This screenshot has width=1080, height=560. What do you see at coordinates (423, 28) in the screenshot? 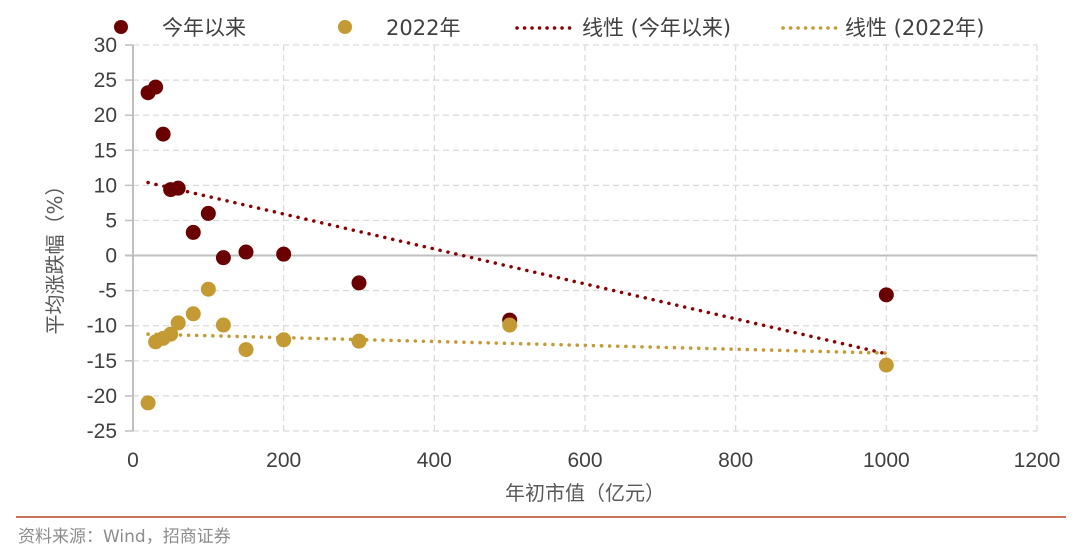
I see `legend-label: 2022年` at bounding box center [423, 28].